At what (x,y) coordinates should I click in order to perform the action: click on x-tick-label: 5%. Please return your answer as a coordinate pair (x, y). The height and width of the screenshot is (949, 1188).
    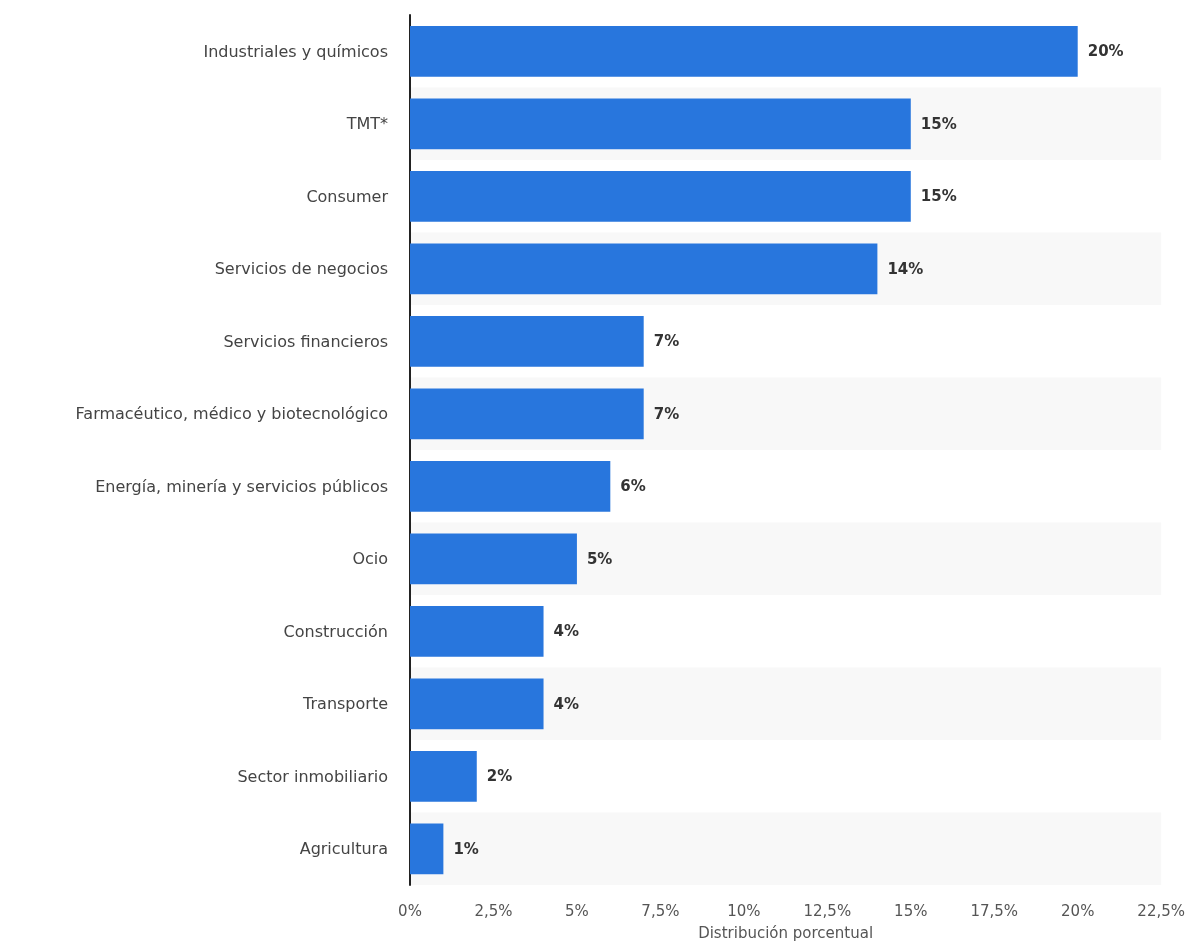
    Looking at the image, I should click on (577, 910).